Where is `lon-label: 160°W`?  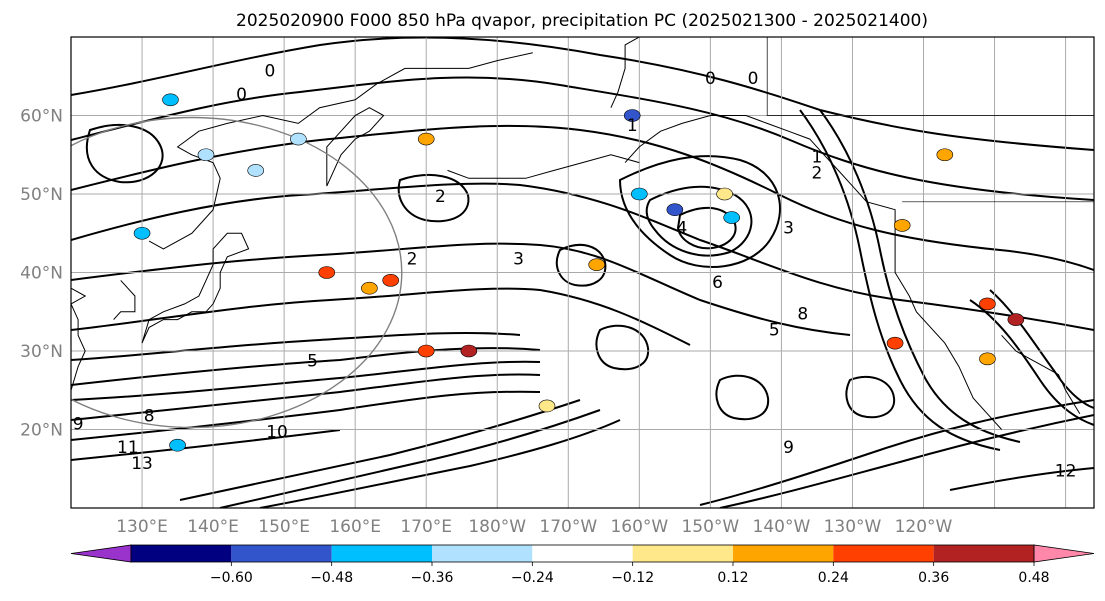
lon-label: 160°W is located at coordinates (639, 527).